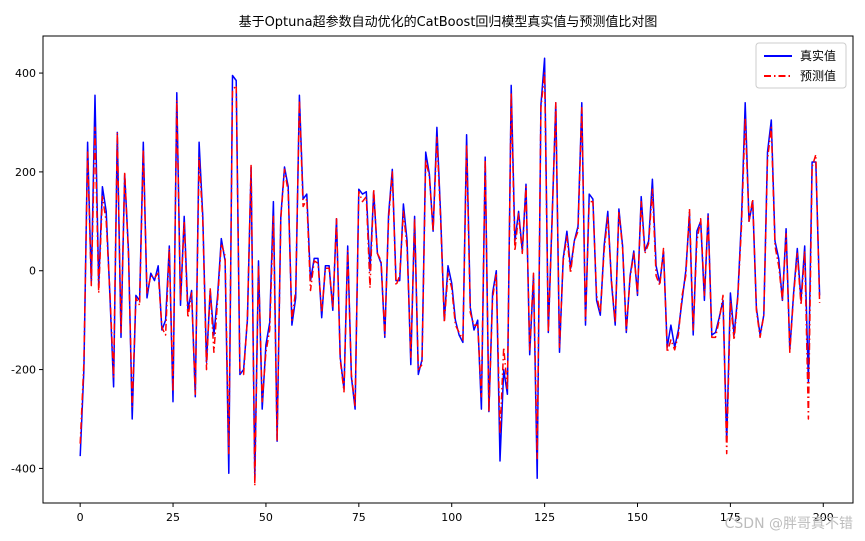  Describe the element at coordinates (23, 468) in the screenshot. I see `y-tick-label: -400` at that location.